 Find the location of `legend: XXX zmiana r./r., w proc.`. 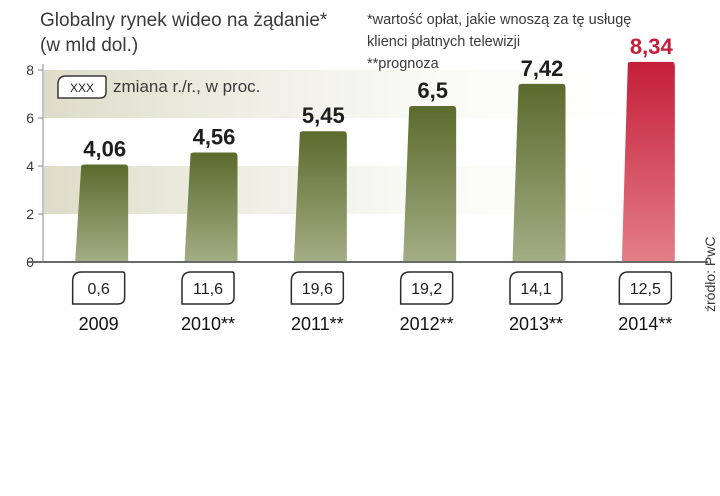

legend: XXX zmiana r./r., w proc. is located at coordinates (158, 87).